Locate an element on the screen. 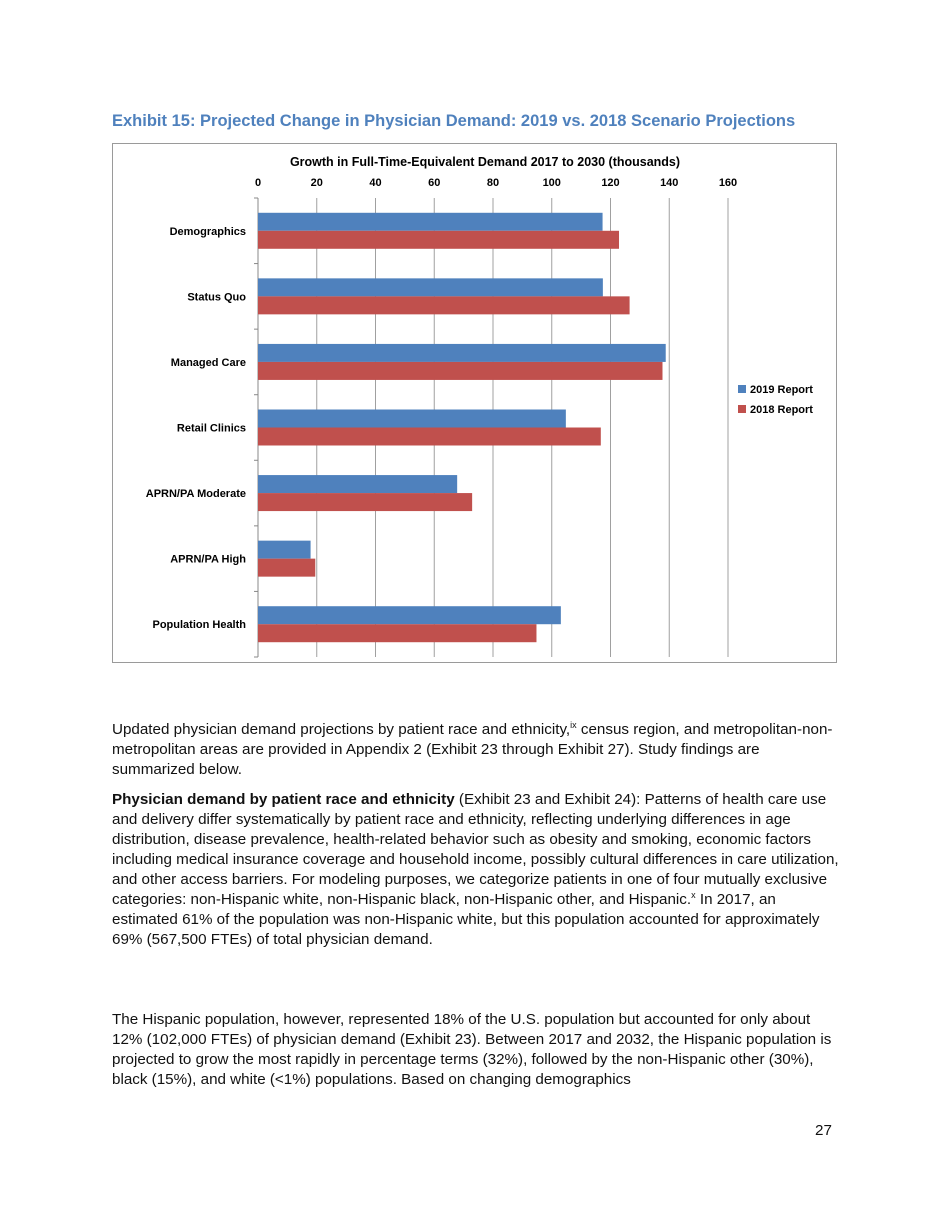 Image resolution: width=950 pixels, height=1230 pixels. page-number: 27 is located at coordinates (823, 1130).